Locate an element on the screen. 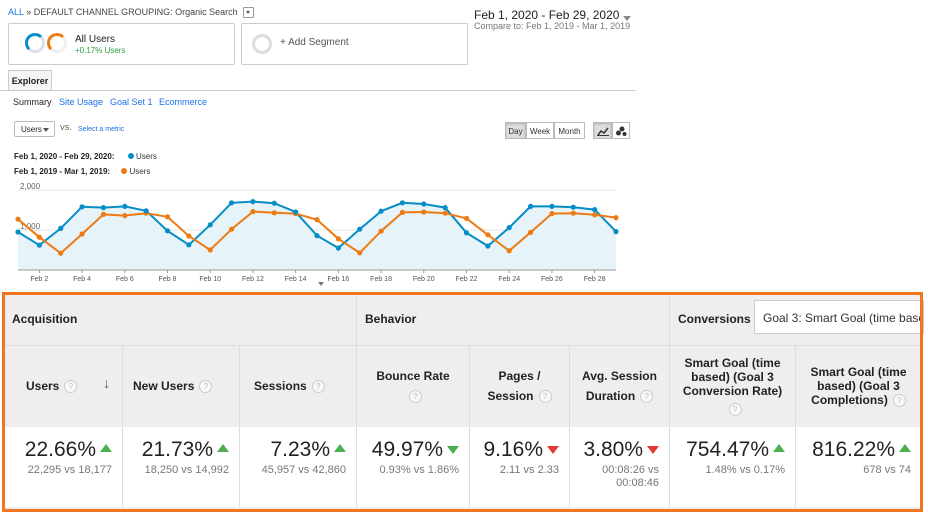 This screenshot has height=515, width=928. header-line: based) (Goal 3 is located at coordinates (858, 385).